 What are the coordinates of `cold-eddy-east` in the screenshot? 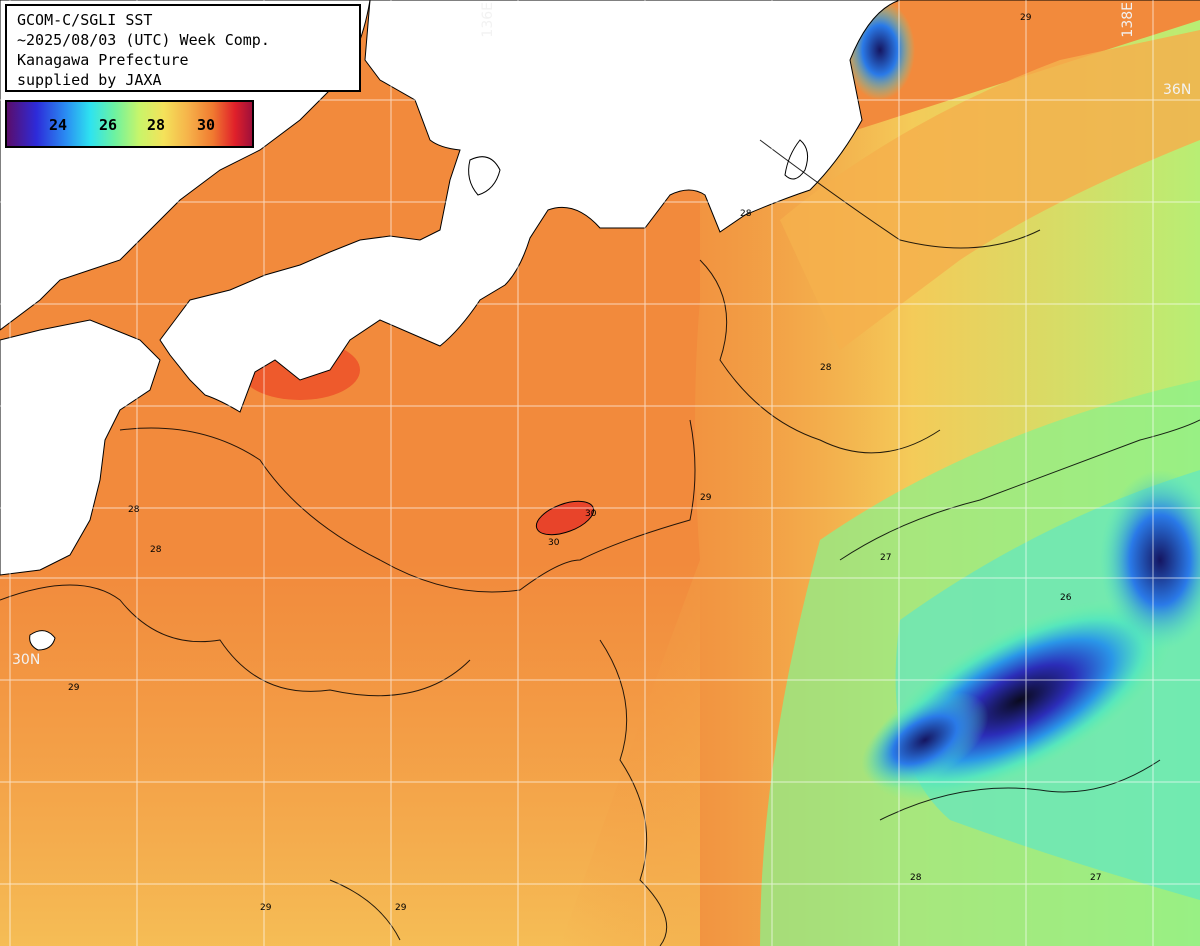 It's located at (1150, 560).